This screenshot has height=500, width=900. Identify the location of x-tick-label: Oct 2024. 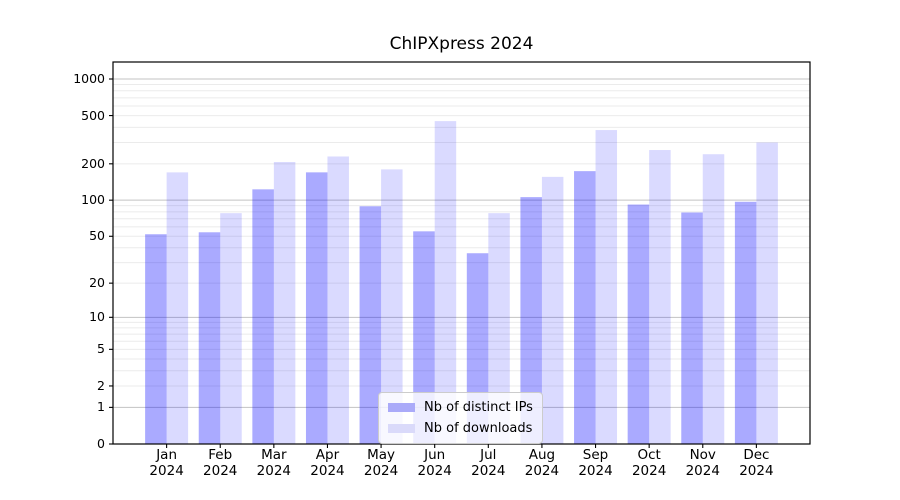
(649, 463).